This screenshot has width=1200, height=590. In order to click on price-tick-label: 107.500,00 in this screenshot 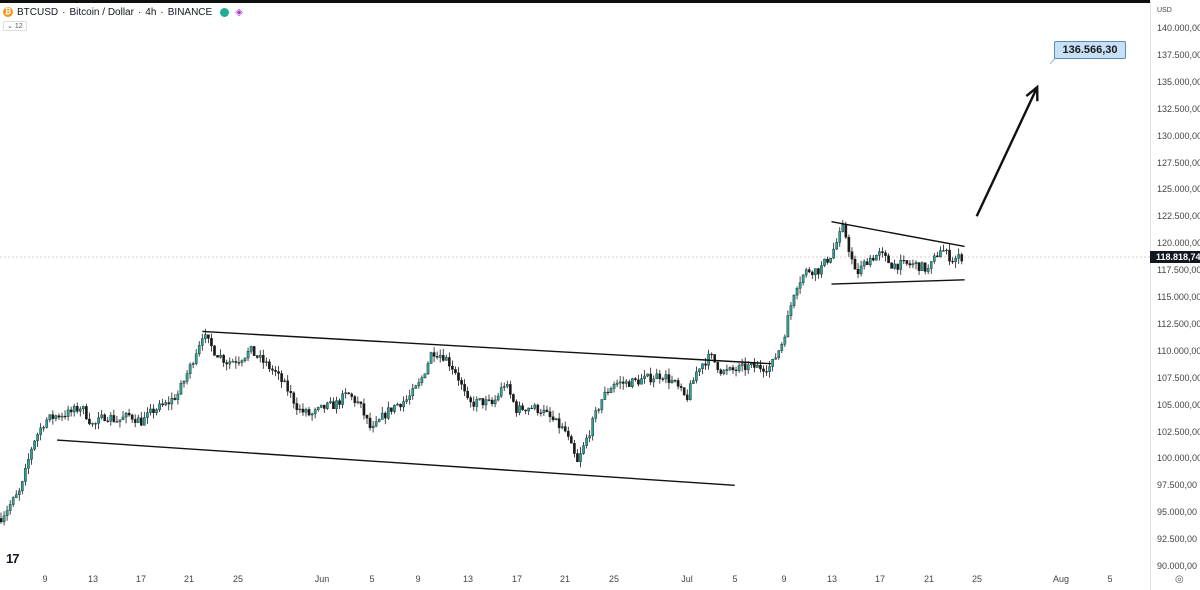, I will do `click(1178, 377)`.